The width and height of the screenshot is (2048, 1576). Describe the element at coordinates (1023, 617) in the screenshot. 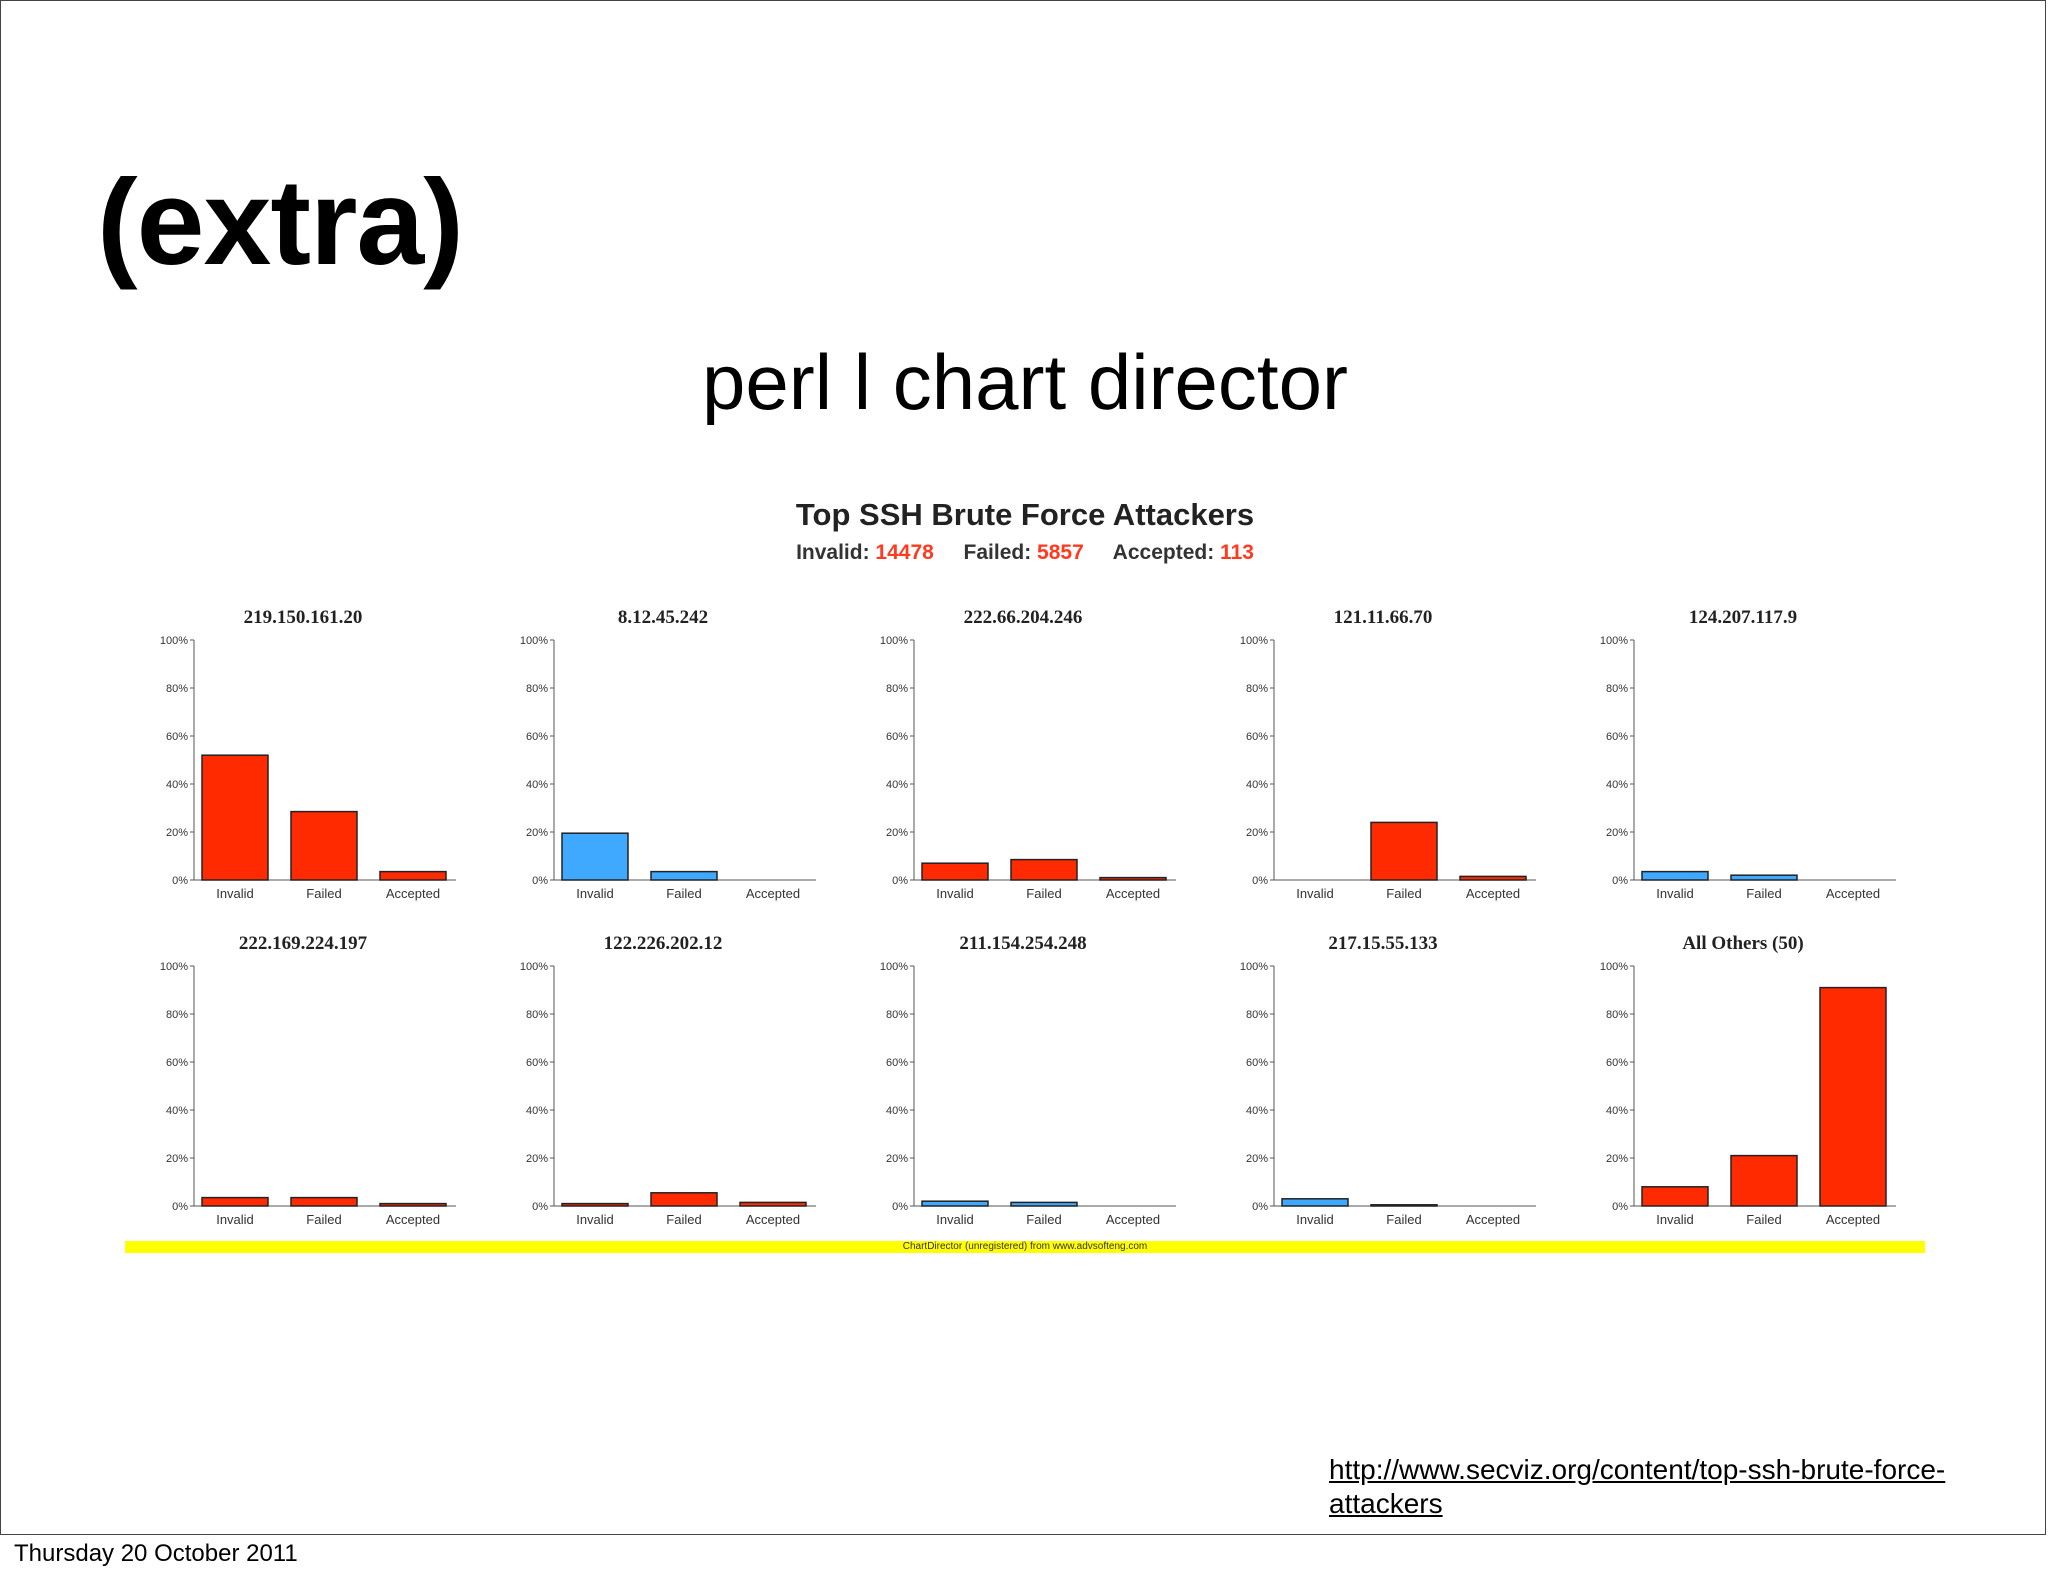

I see `panel-title: 222.66.204.246` at that location.